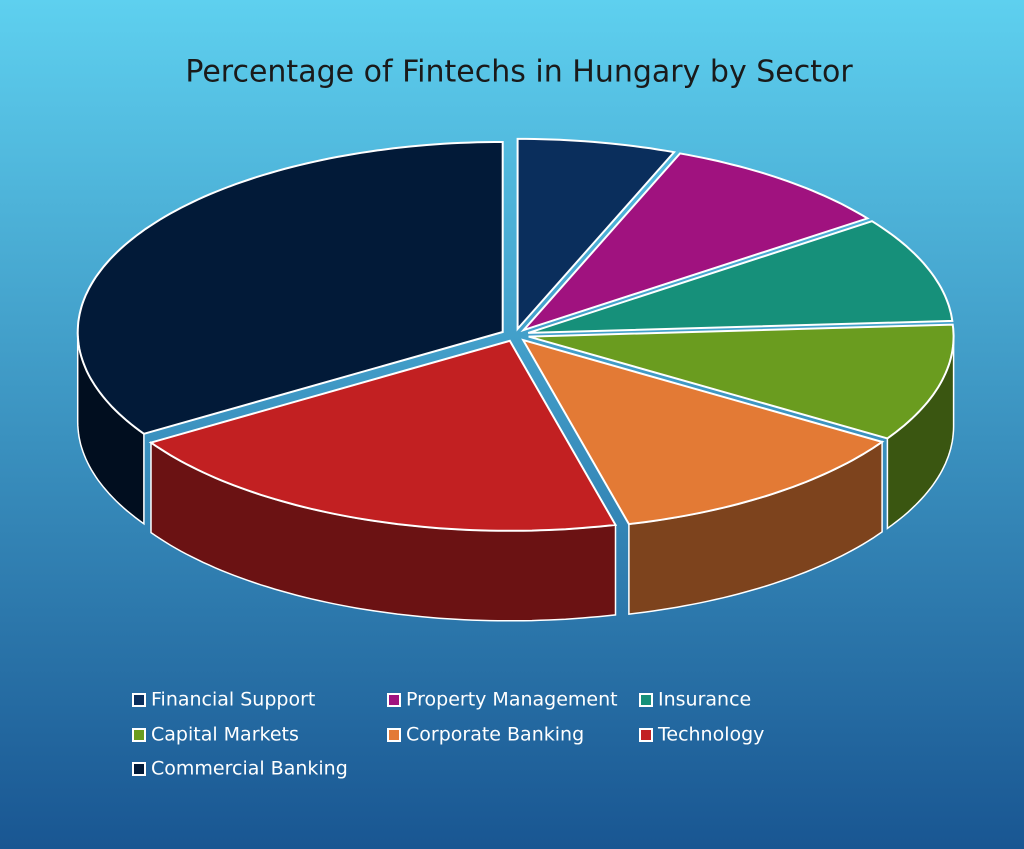  What do you see at coordinates (225, 735) in the screenshot?
I see `legend-label: Capital Markets` at bounding box center [225, 735].